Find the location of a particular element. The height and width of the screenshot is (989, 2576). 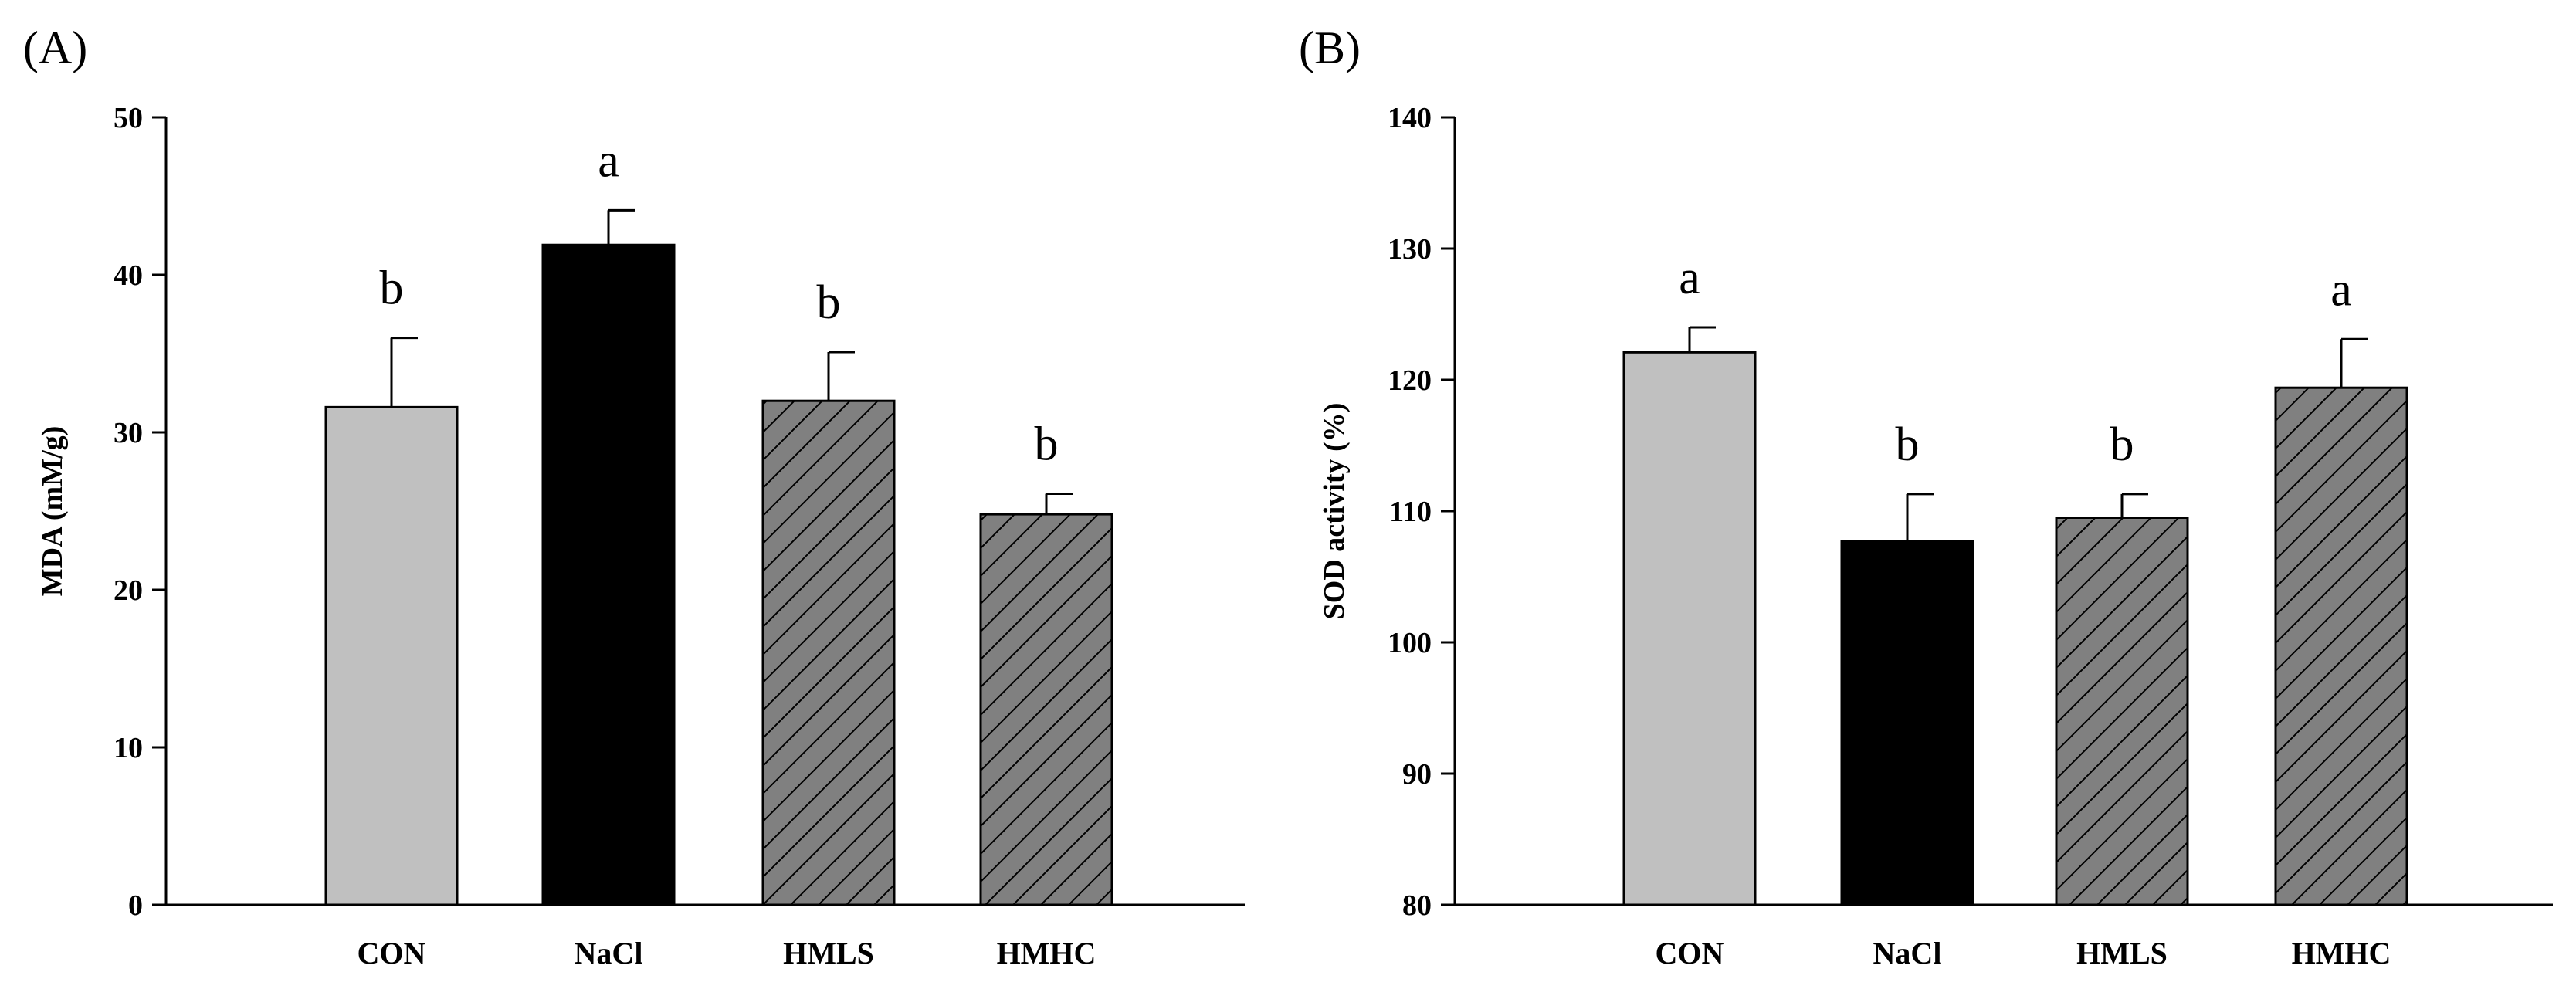

y-axis-title-b: SOD activity (%) is located at coordinates (1334, 511).